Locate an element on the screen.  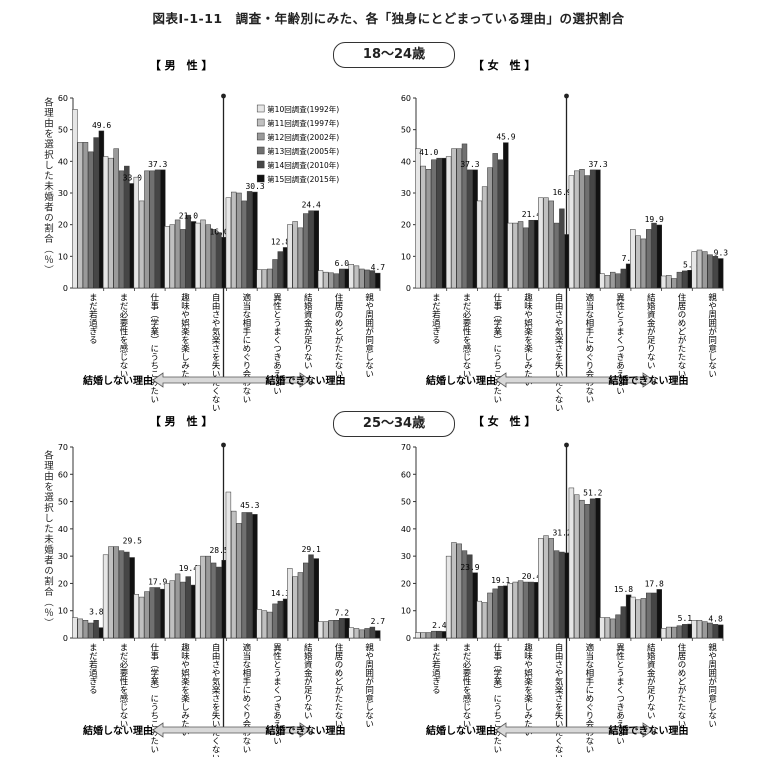
data-label: 4.8 is located at coordinates (715, 618).